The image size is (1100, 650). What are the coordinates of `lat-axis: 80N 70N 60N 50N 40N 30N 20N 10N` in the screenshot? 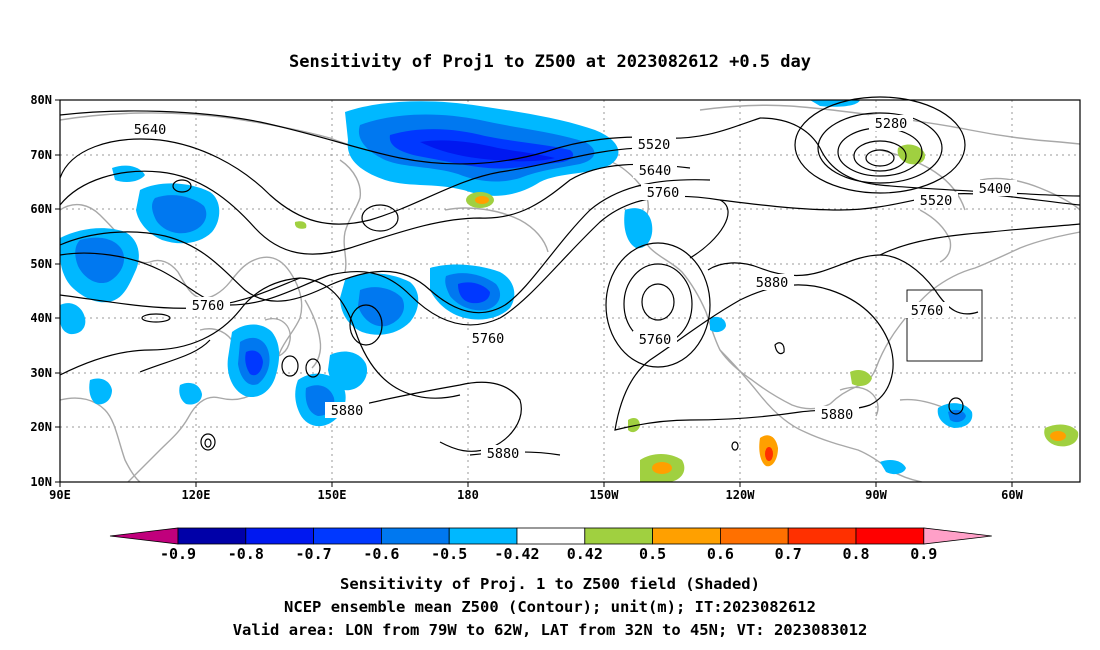 It's located at (45, 291).